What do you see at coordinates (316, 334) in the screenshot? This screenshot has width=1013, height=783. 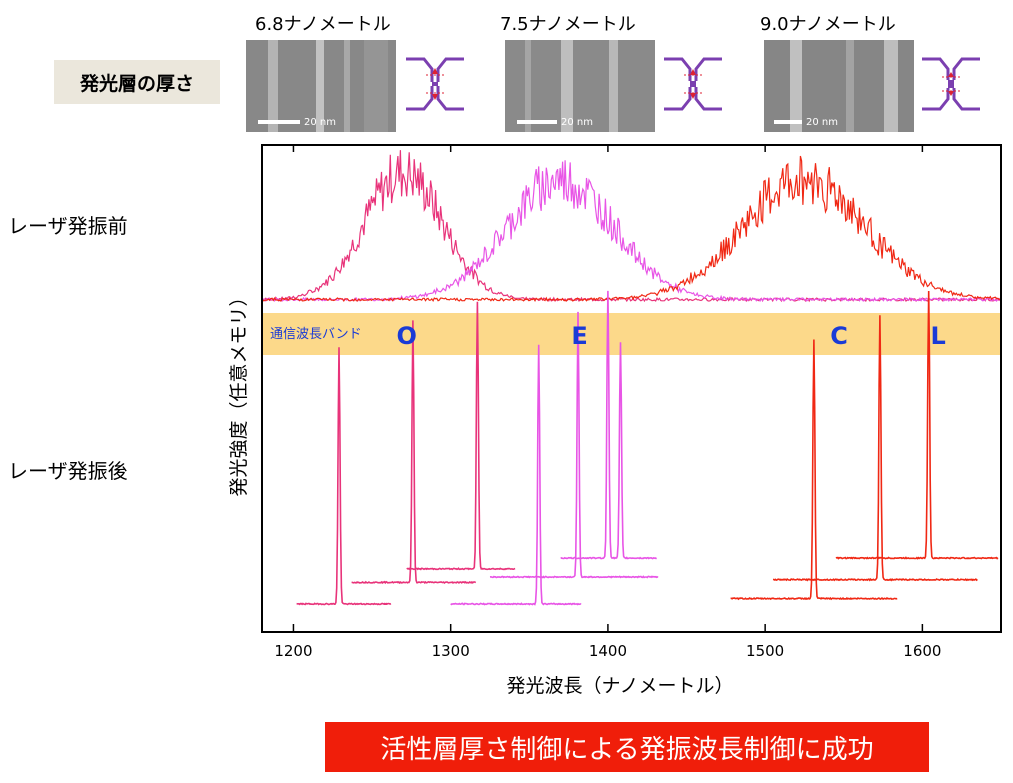 I see `band-label: 通信波長バンド` at bounding box center [316, 334].